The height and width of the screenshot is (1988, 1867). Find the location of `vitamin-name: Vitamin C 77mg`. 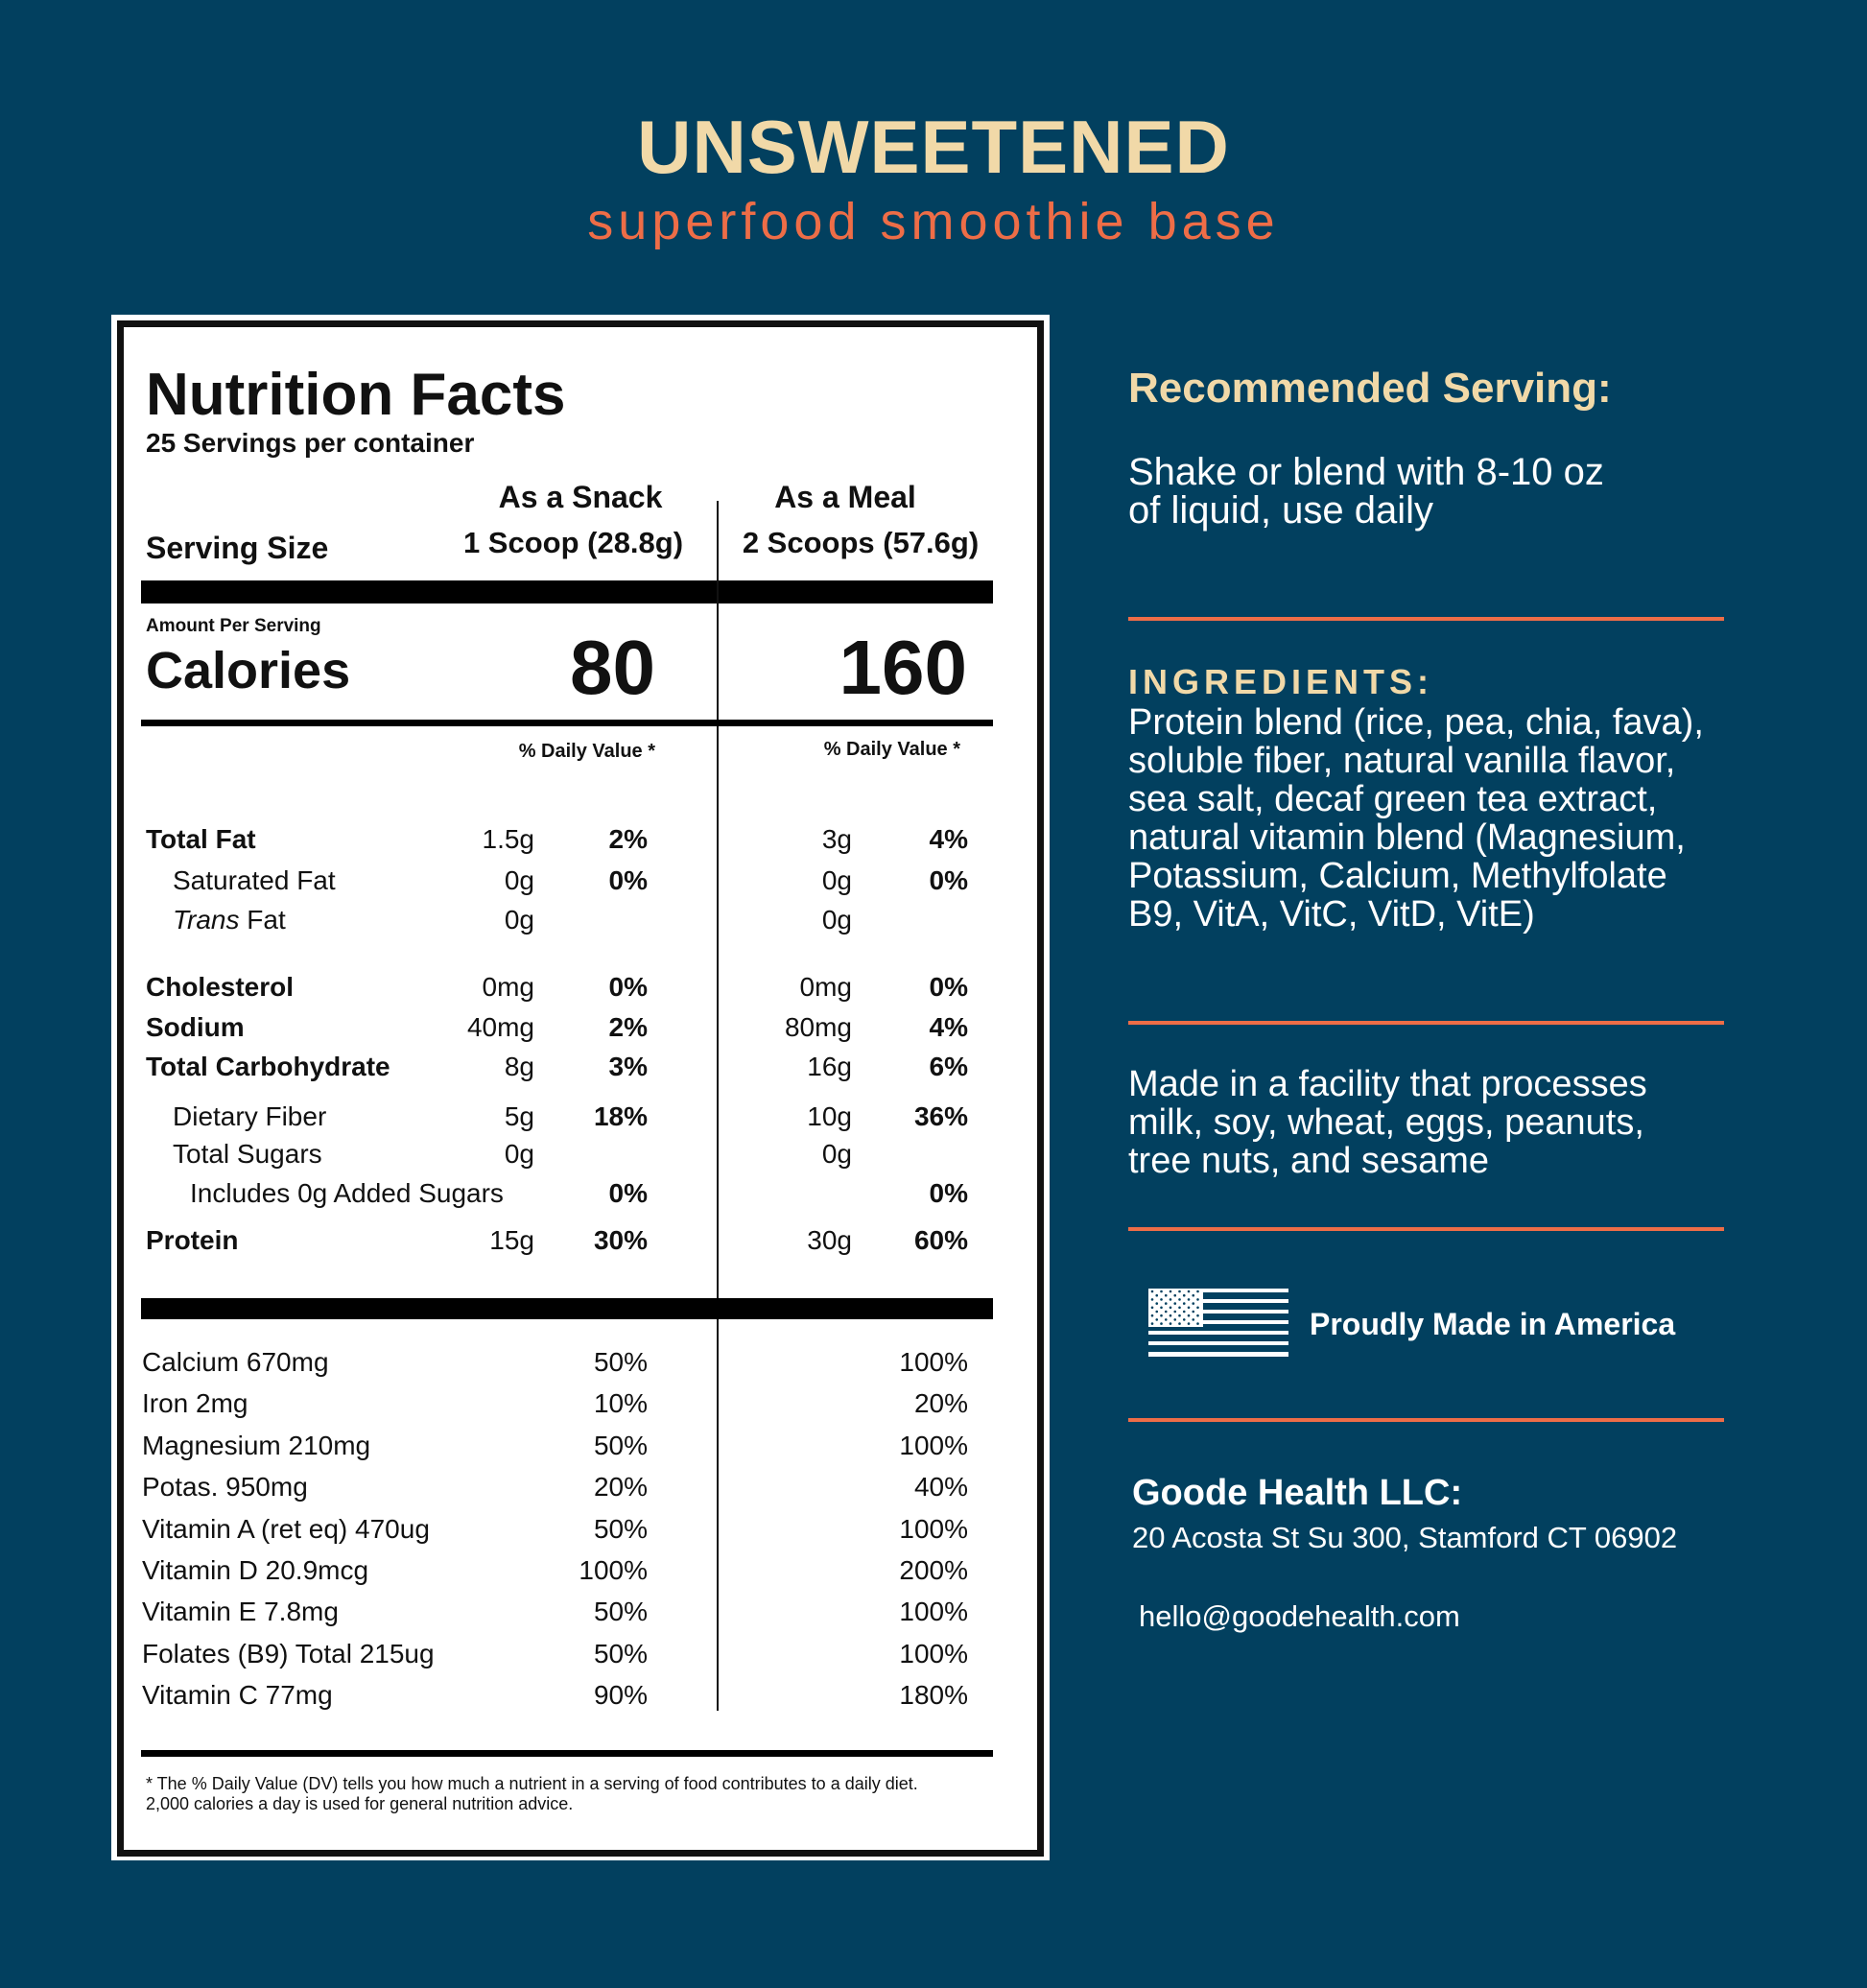

vitamin-name: Vitamin C 77mg is located at coordinates (237, 1695).